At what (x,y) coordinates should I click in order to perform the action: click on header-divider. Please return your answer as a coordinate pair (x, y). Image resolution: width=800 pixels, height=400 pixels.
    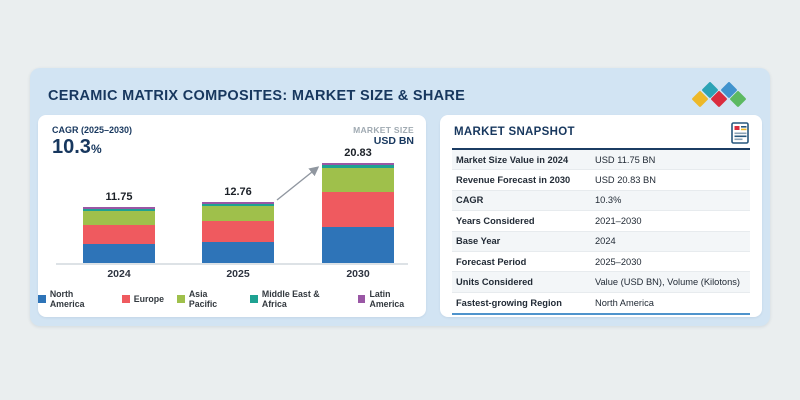
    Looking at the image, I should click on (601, 149).